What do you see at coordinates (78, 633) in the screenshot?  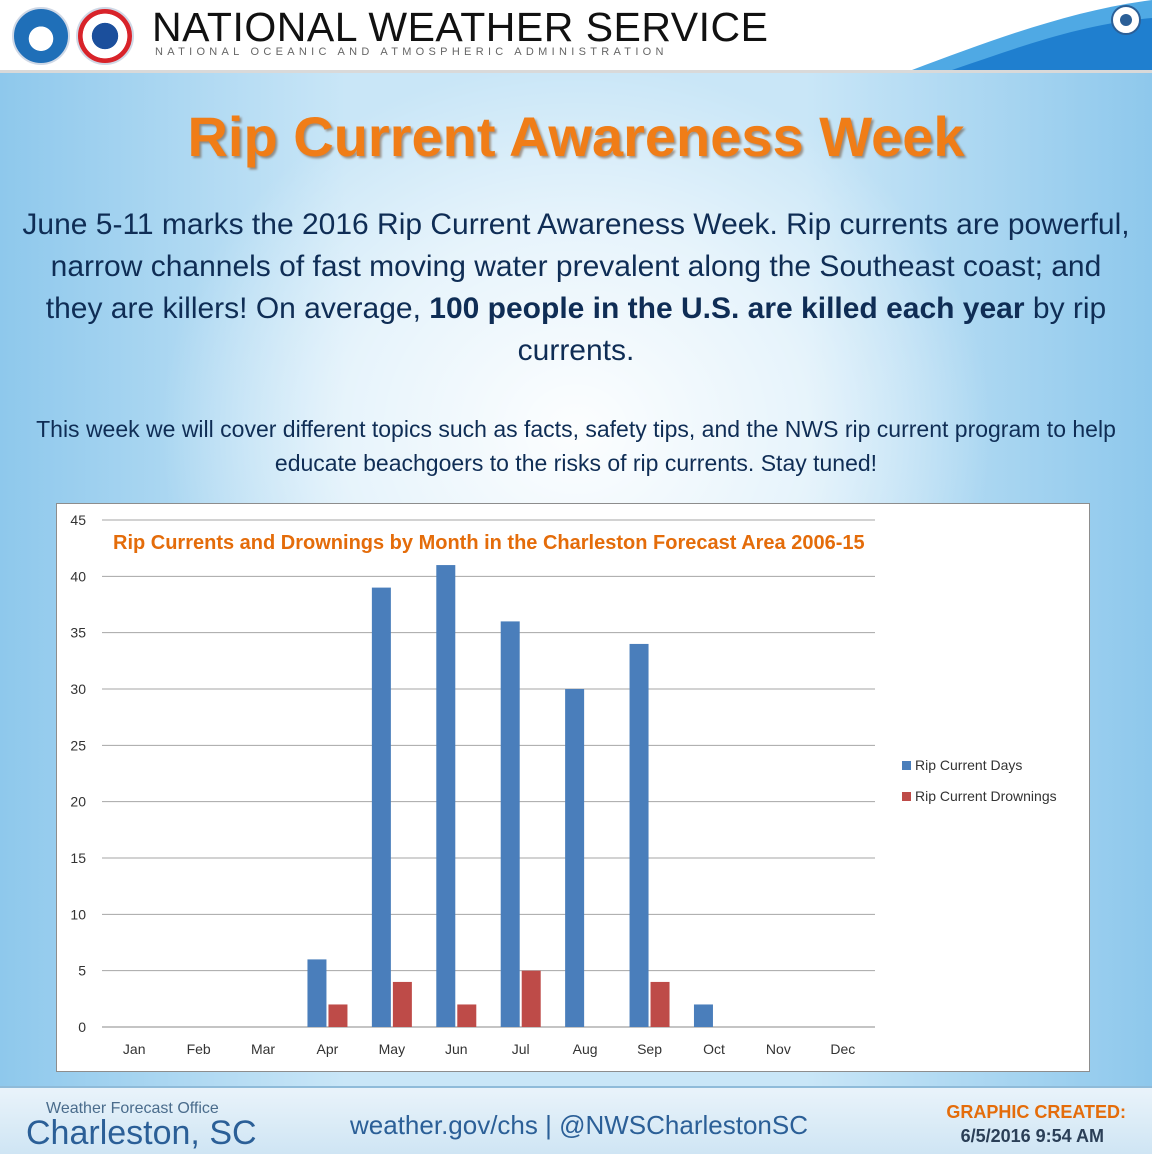 I see `y-tick-label: 35` at bounding box center [78, 633].